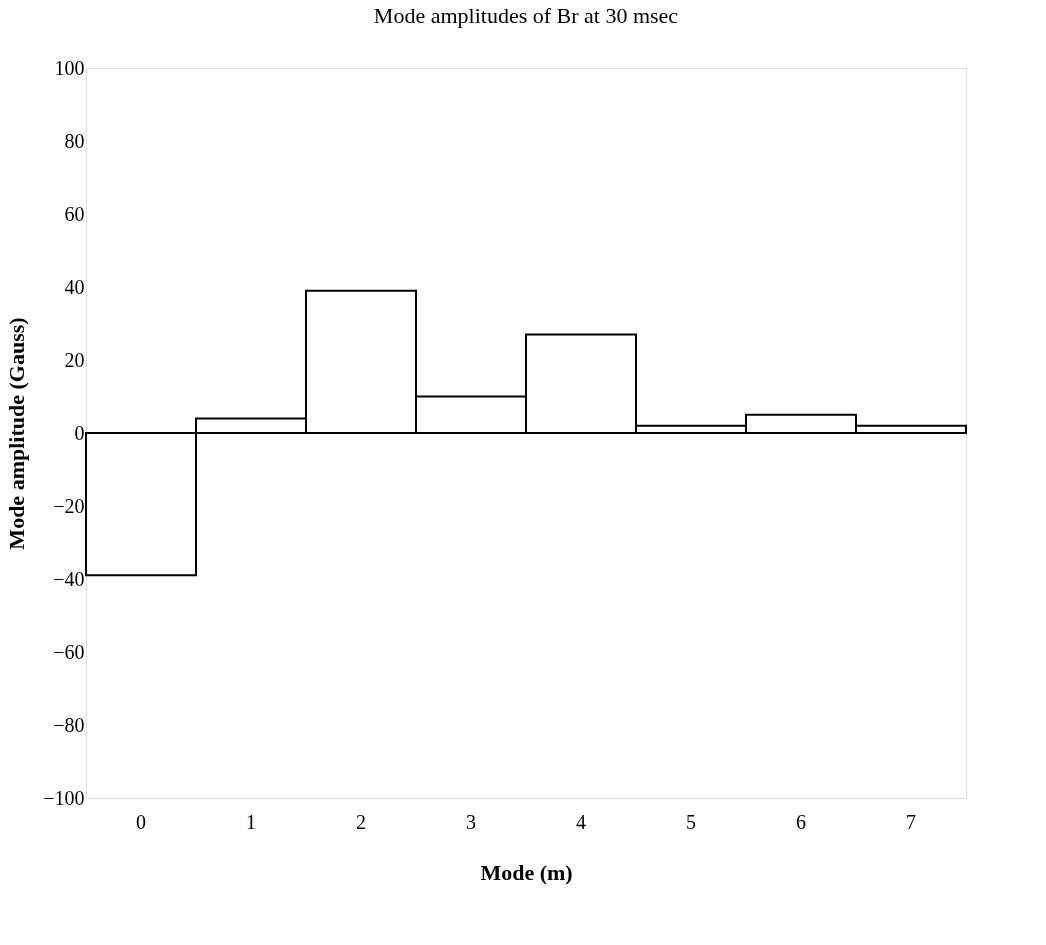 The image size is (1046, 945). Describe the element at coordinates (69, 505) in the screenshot. I see `y-tick-label: −20` at that location.